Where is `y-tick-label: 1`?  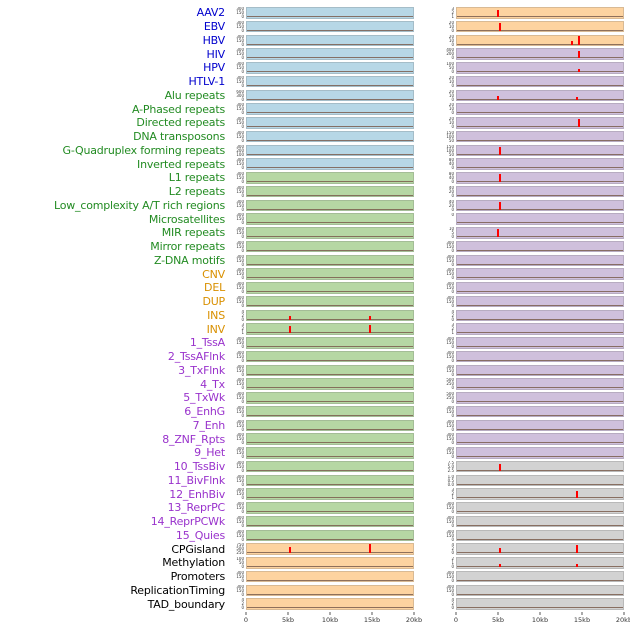
y-tick-label: 1 is located at coordinates (452, 497).